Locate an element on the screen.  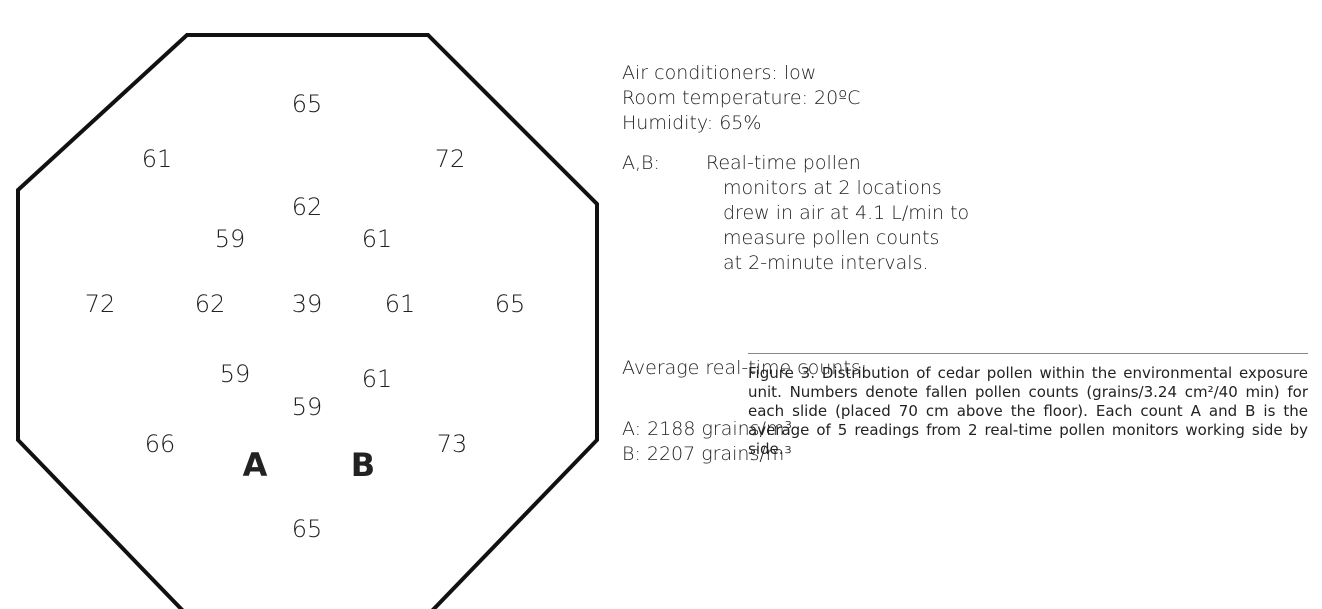
monitor-label: A,B: is located at coordinates (641, 163).